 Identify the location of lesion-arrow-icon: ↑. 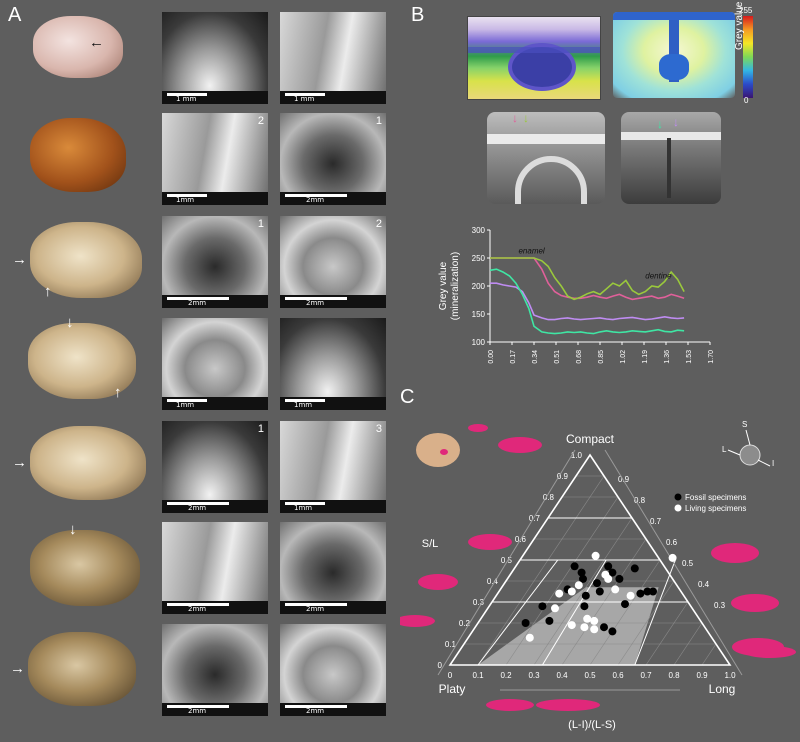
(48, 291).